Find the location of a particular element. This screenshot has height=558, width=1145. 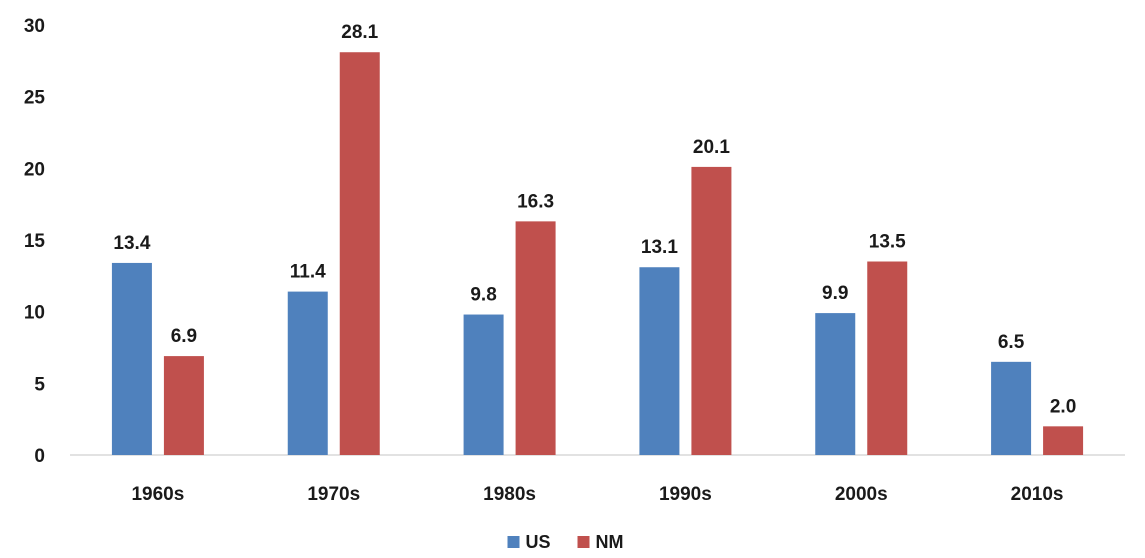

bar-us-2000s is located at coordinates (835, 384).